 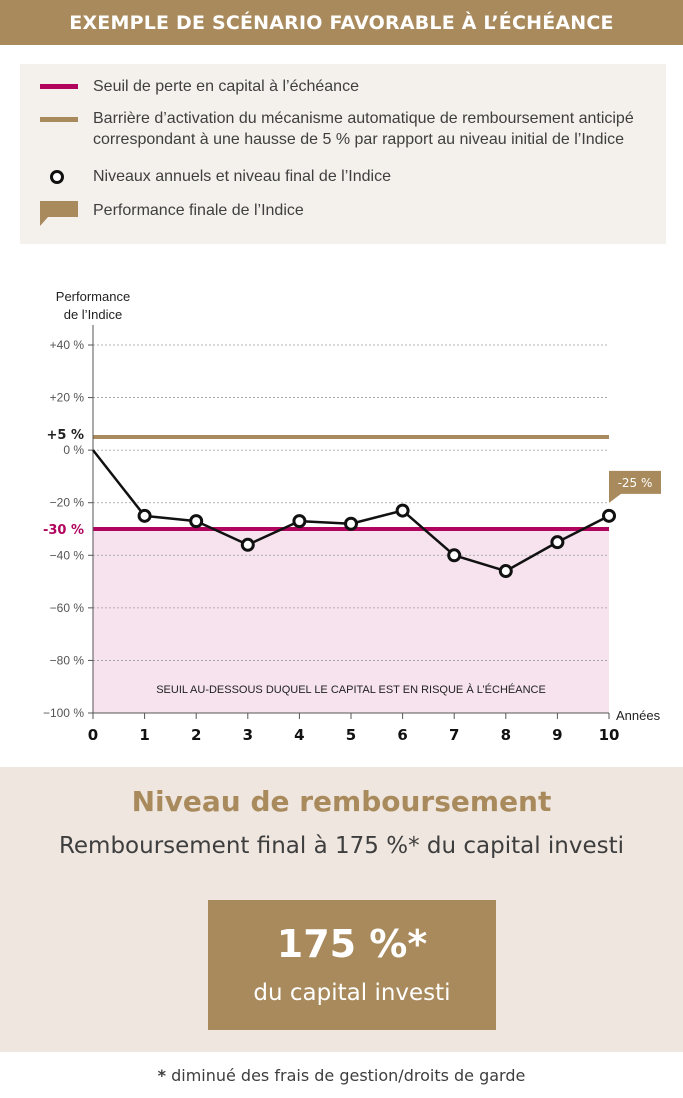 What do you see at coordinates (352, 944) in the screenshot?
I see `repayment-value: 175 %*` at bounding box center [352, 944].